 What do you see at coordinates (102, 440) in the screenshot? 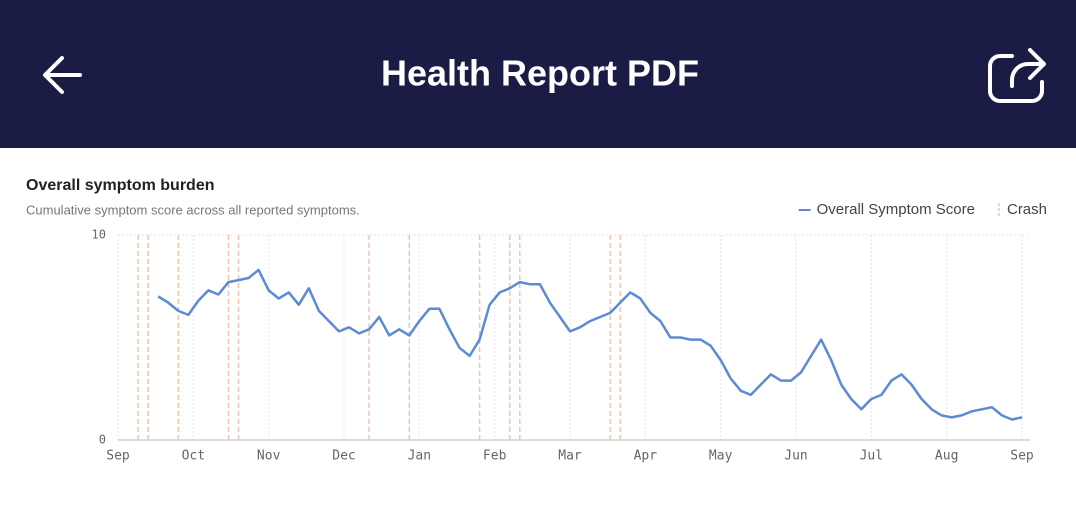
I see `y-tick-label: 0` at bounding box center [102, 440].